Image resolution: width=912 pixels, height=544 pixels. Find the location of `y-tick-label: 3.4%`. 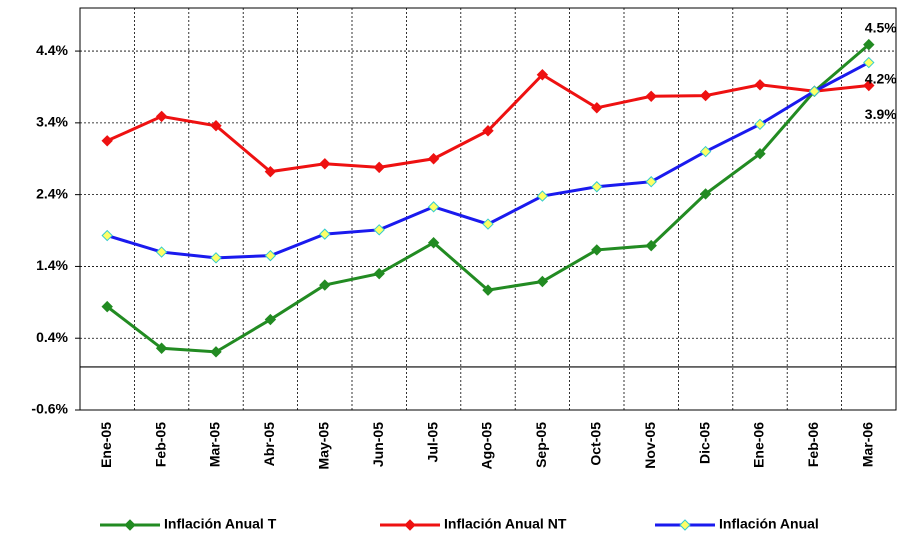

y-tick-label: 3.4% is located at coordinates (52, 122).